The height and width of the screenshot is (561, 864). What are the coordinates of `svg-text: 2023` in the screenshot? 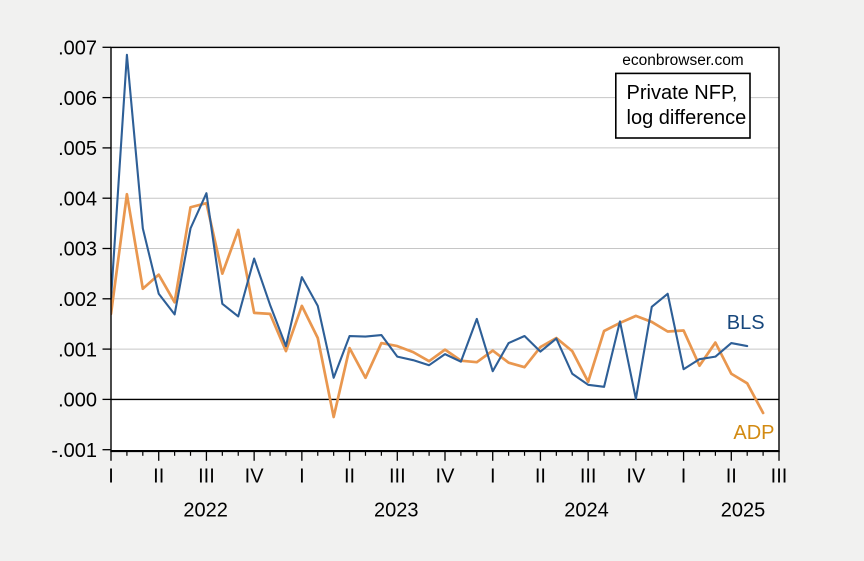 It's located at (396, 511).